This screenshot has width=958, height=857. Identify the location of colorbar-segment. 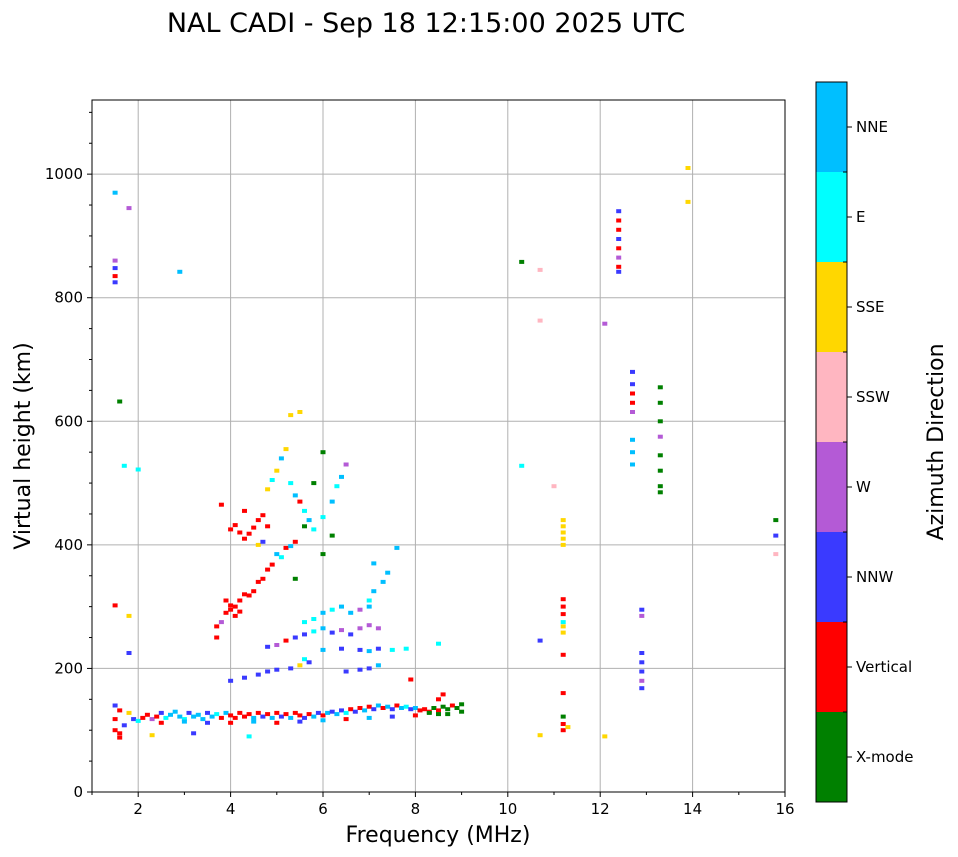
(831, 217).